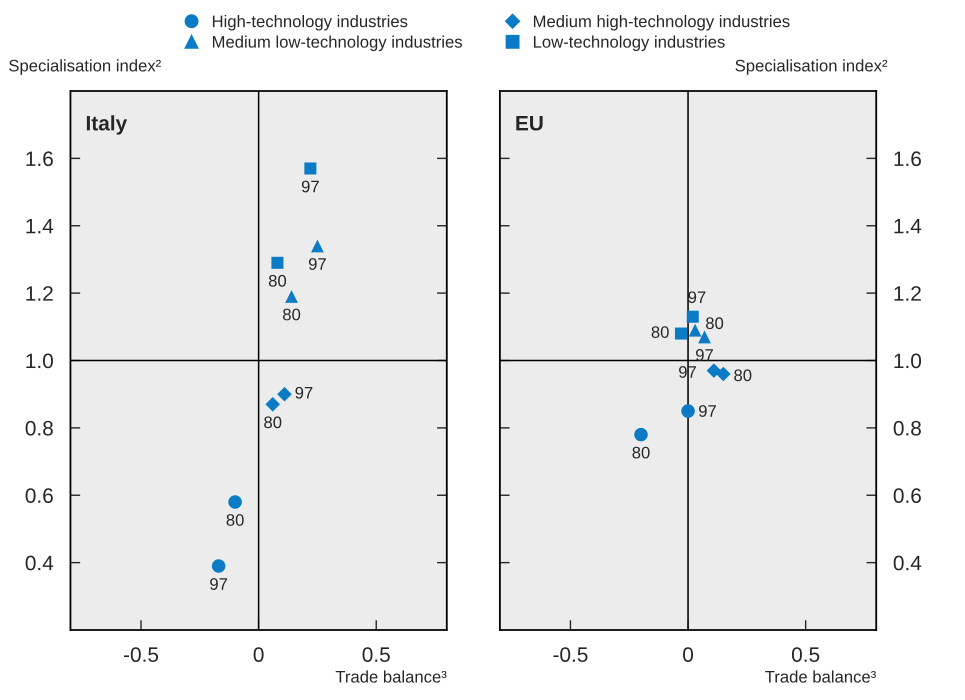 This screenshot has width=965, height=700. What do you see at coordinates (310, 23) in the screenshot?
I see `legend-label: High-technology industries` at bounding box center [310, 23].